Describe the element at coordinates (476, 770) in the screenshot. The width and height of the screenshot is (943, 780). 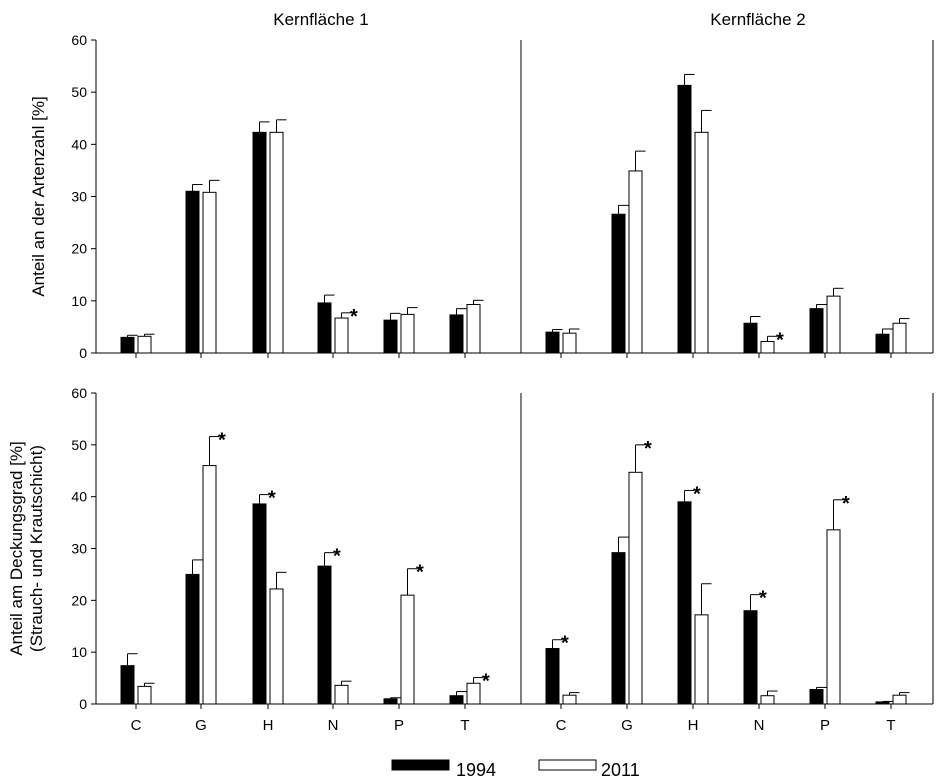
I see `legend-label-1994: 1994` at that location.